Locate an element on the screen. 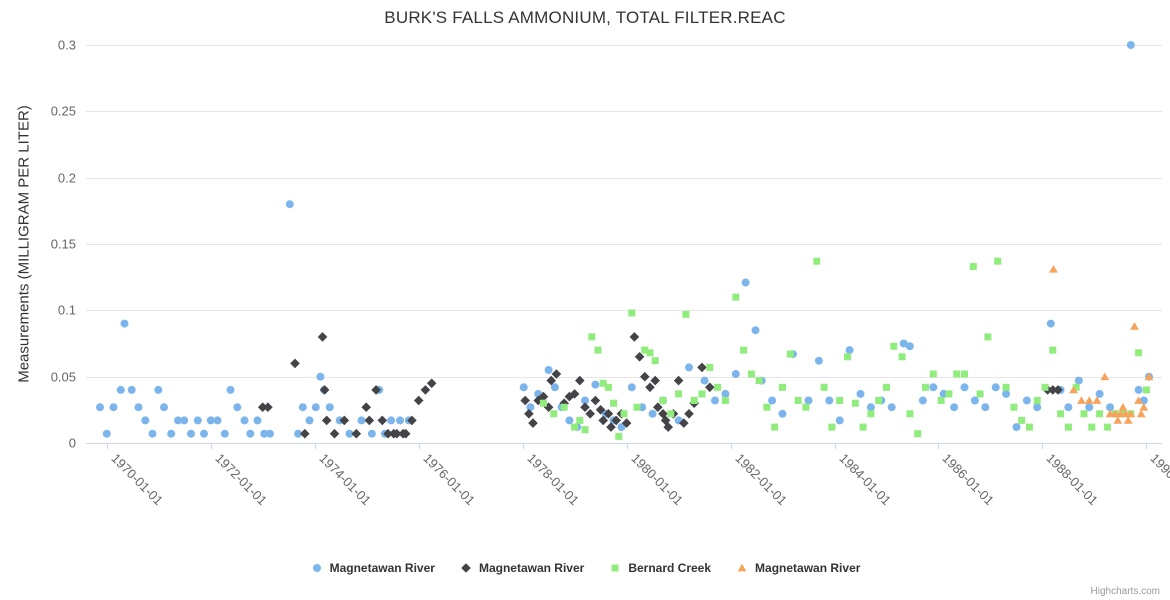 The height and width of the screenshot is (600, 1170). legend-item: Bernard Creek is located at coordinates (659, 568).